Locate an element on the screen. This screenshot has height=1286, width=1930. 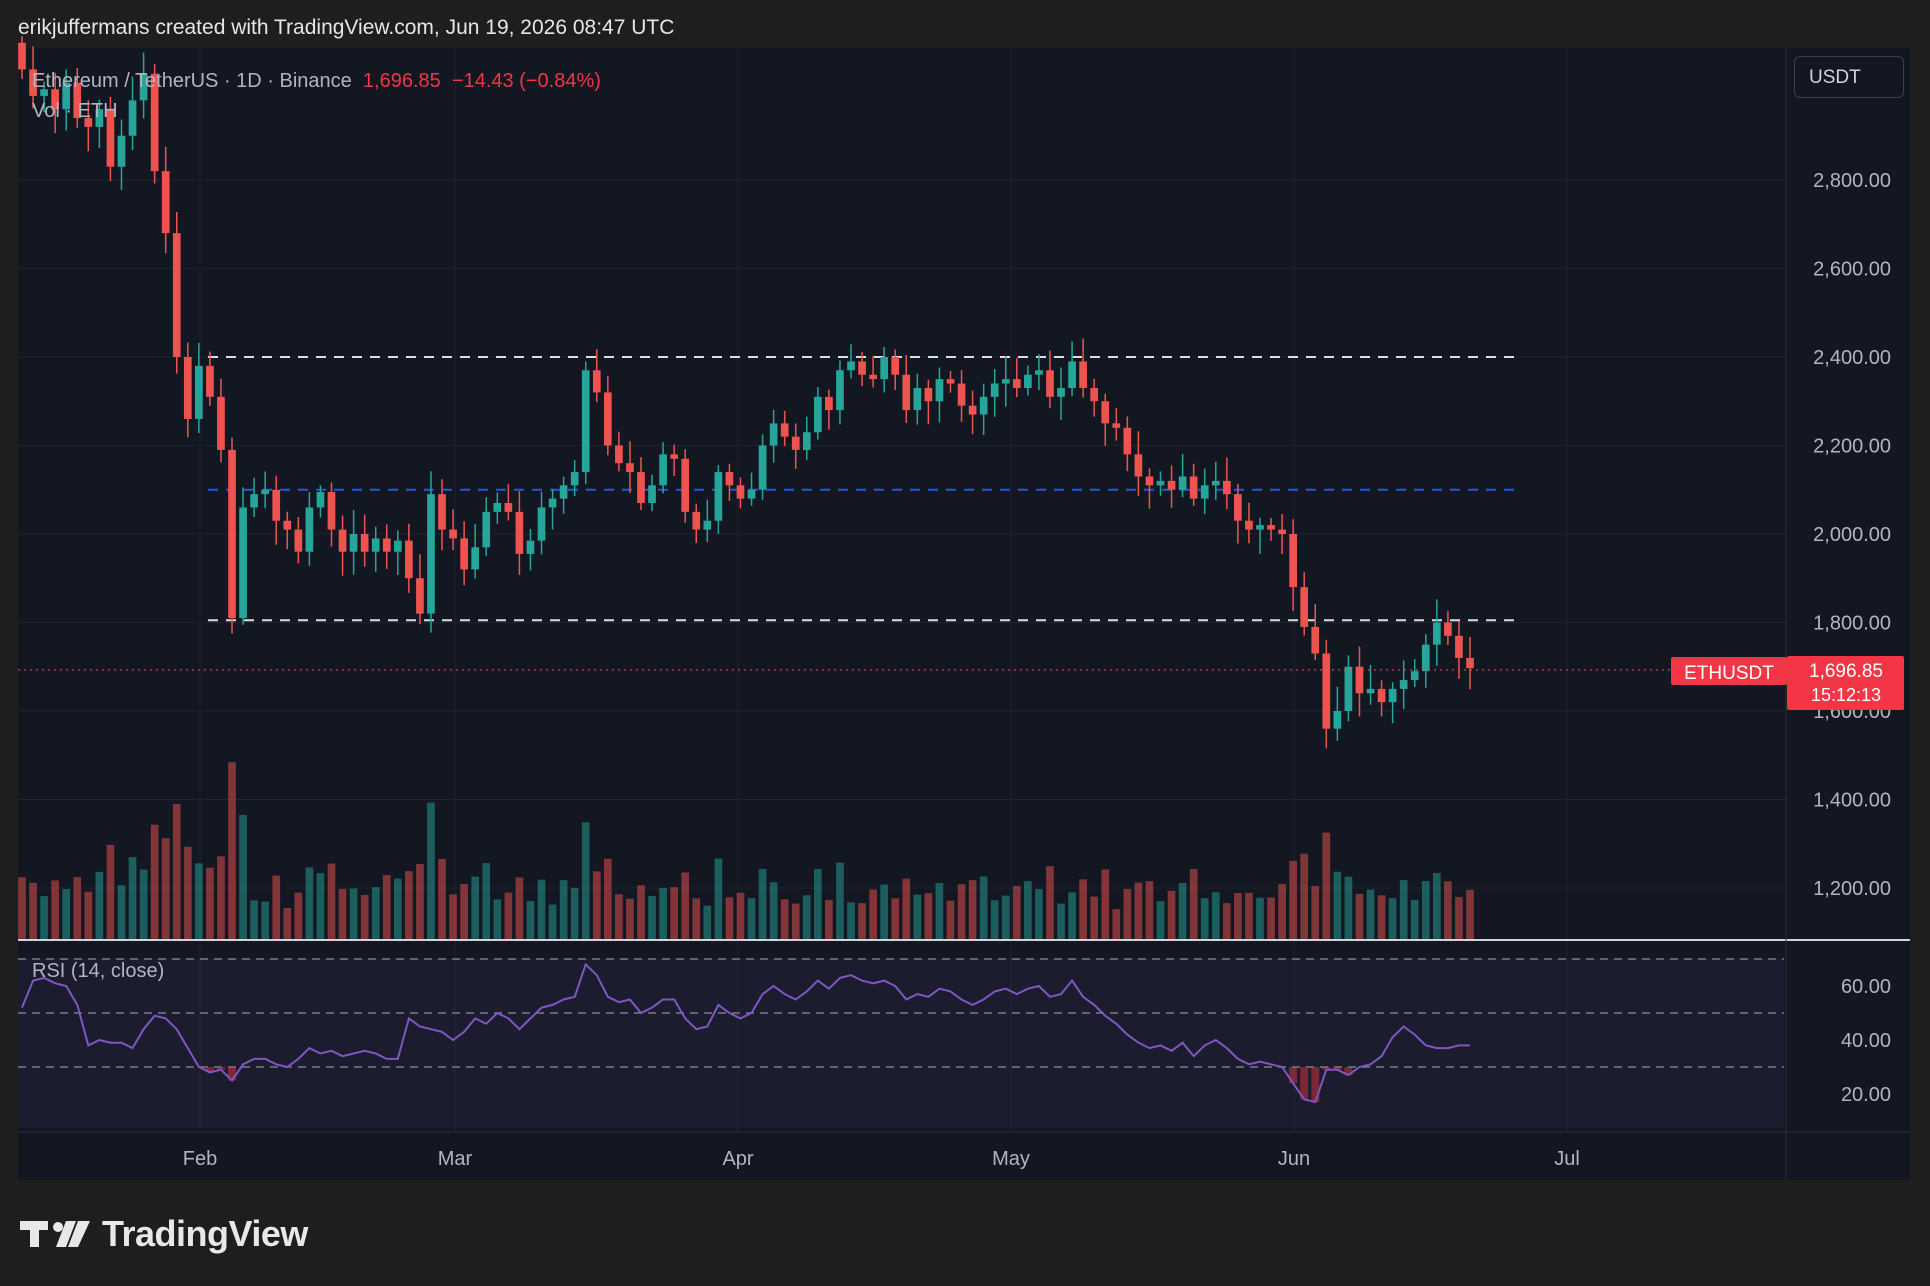
currency-button: USDT is located at coordinates (1849, 77).